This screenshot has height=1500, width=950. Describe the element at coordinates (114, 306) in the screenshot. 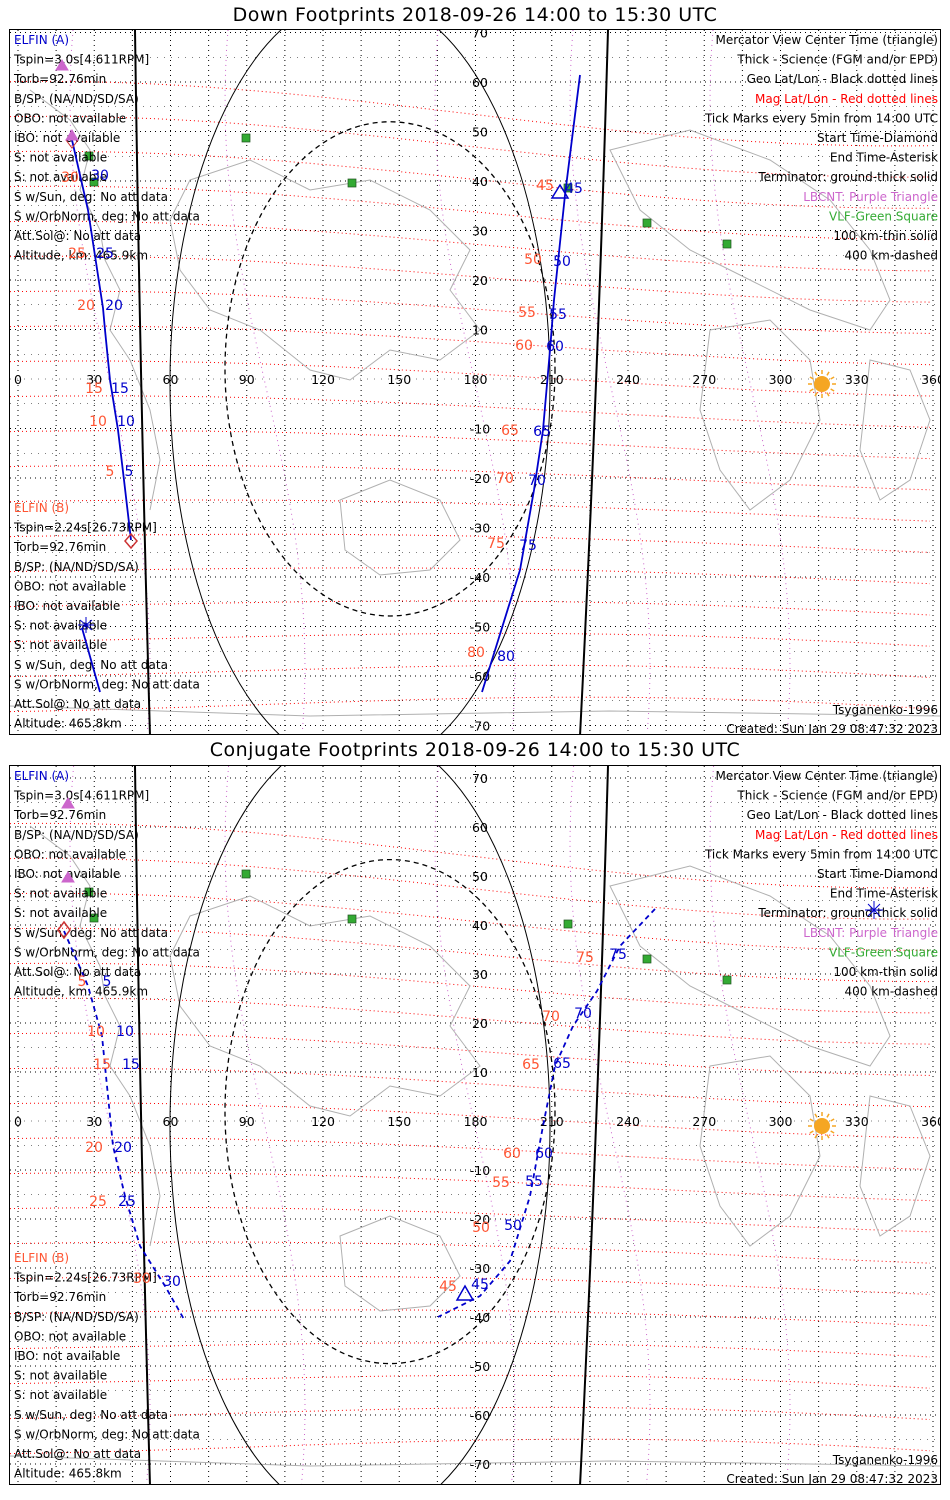

I see `elfin-b-time-tick: 20` at that location.